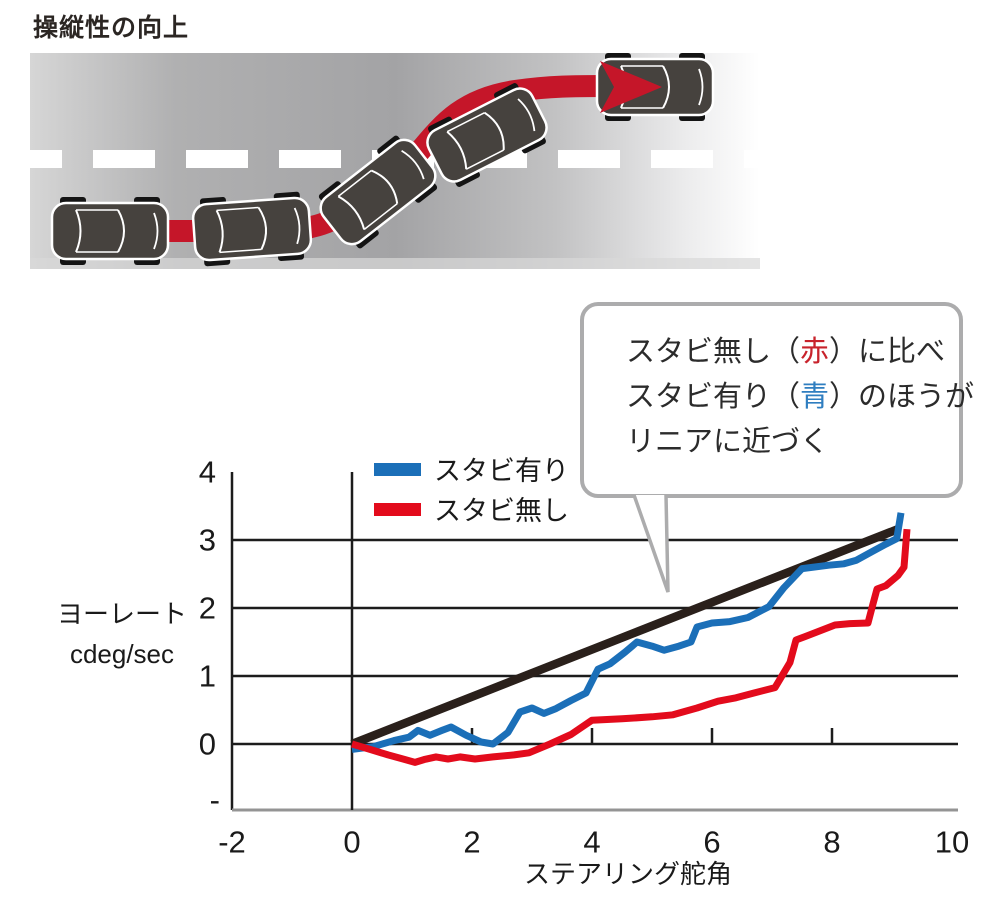  I want to click on callout-line-2: スタビ有り（青）のほうが, so click(800, 397).